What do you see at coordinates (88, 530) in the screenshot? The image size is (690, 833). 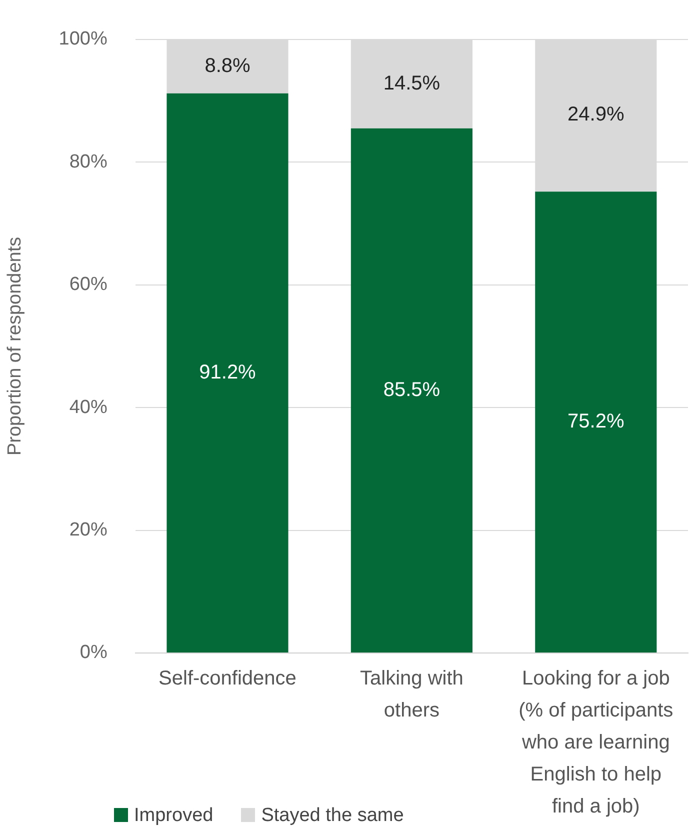 I see `y-tick-label: 20%` at bounding box center [88, 530].